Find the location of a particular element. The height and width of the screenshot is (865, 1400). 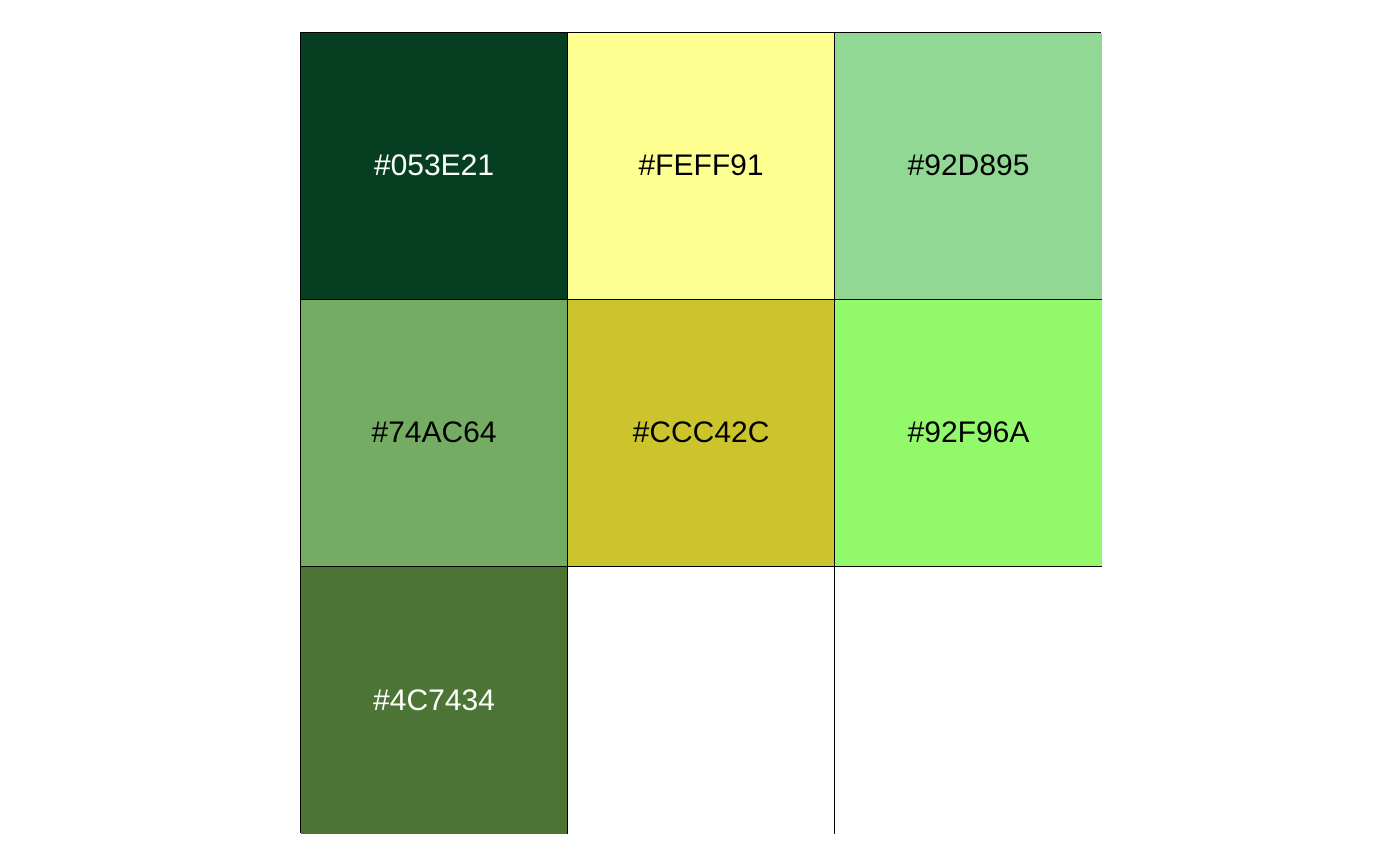

color-swatch: #FEFF91 is located at coordinates (701, 166).